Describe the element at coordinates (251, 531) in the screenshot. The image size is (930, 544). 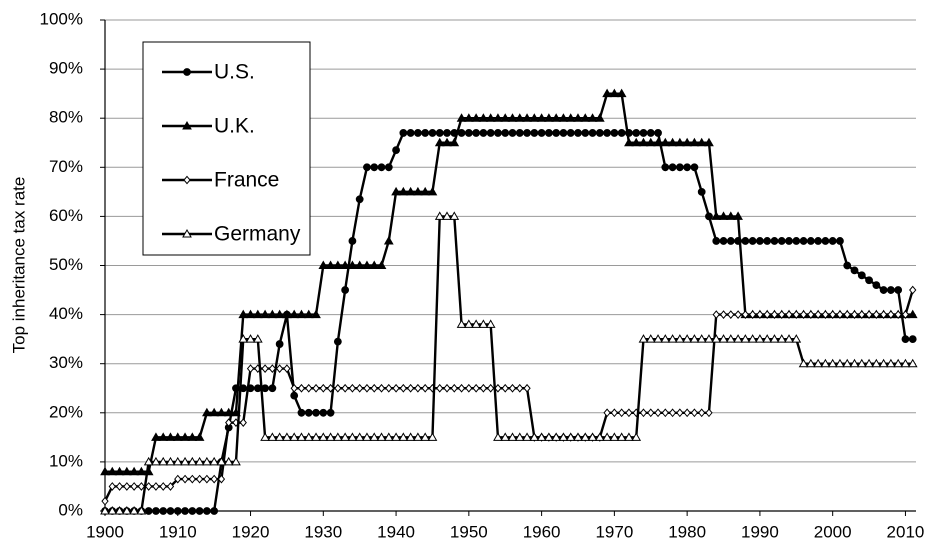
I see `x-tick-label: 1920` at that location.